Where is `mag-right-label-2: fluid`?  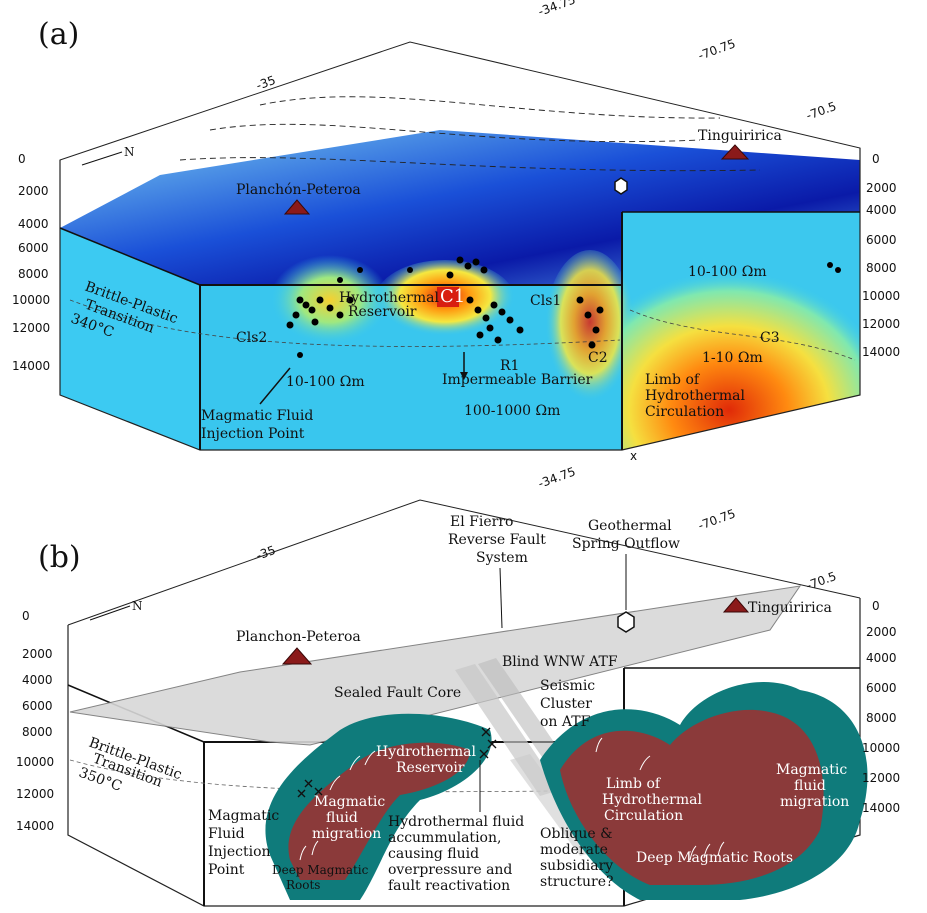
mag-right-label-2: fluid is located at coordinates (810, 786).